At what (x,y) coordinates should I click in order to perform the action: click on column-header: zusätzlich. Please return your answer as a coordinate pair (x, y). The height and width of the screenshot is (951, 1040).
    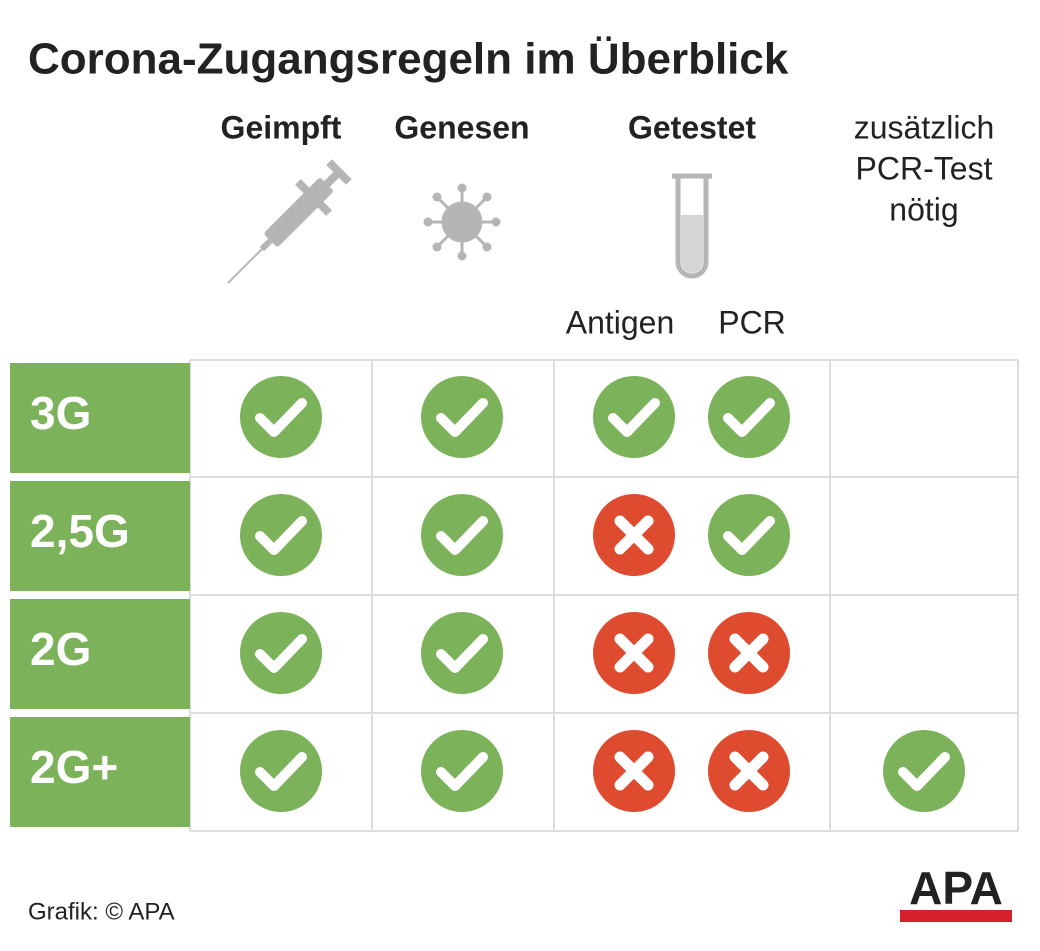
    Looking at the image, I should click on (924, 127).